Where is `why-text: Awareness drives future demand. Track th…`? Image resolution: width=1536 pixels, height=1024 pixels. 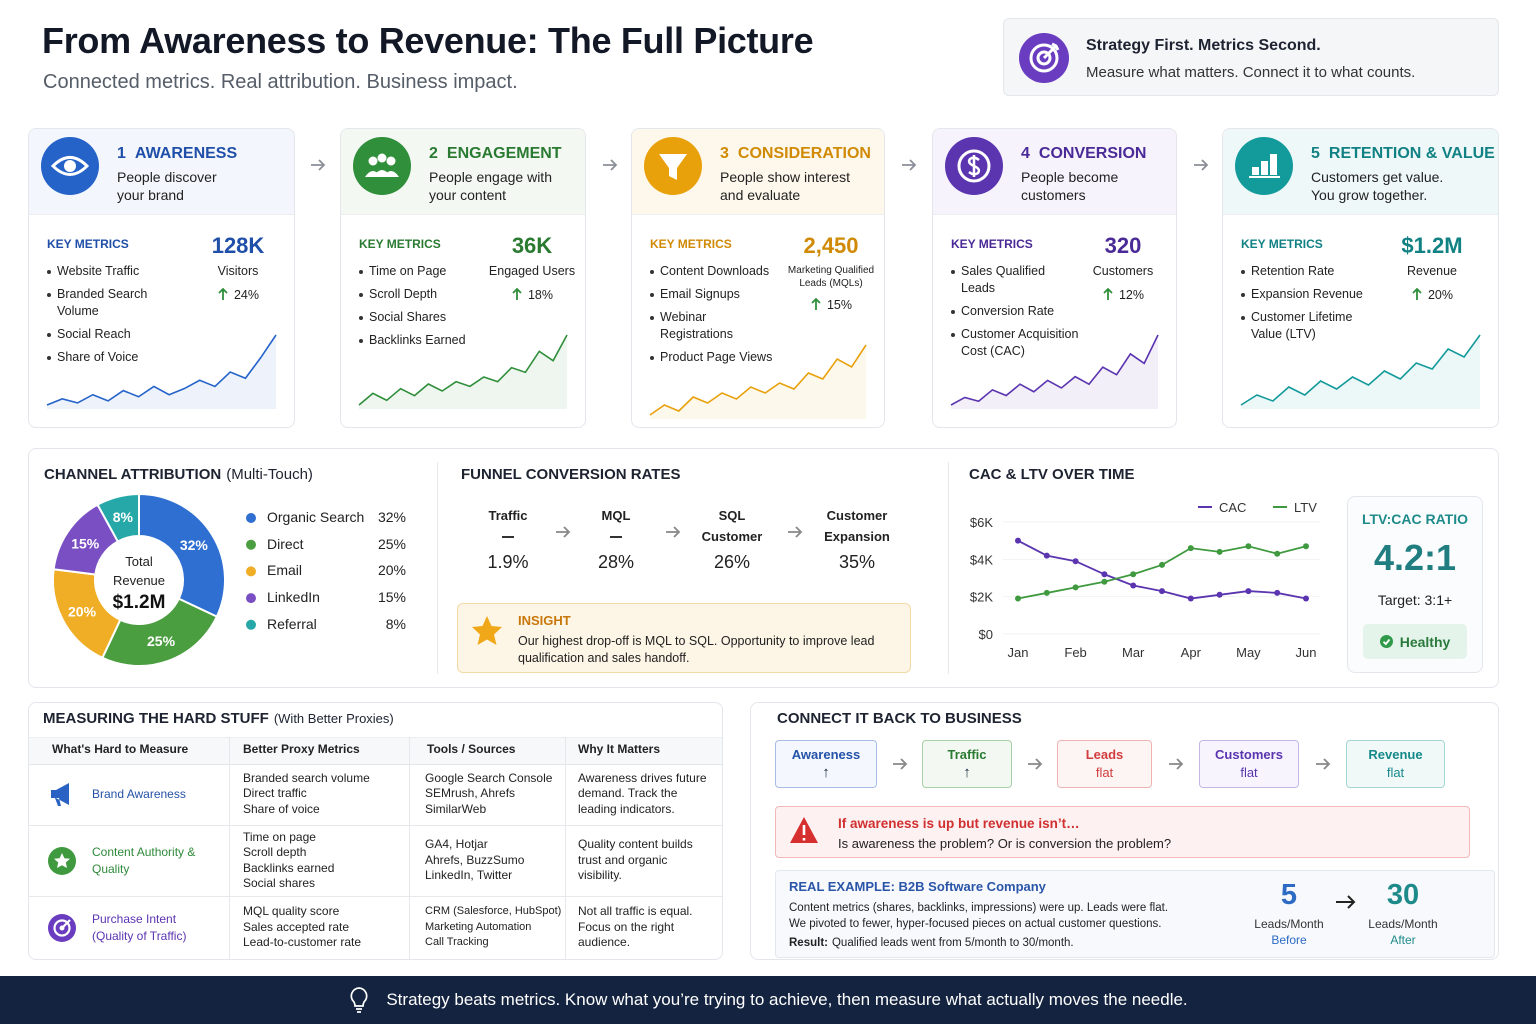 why-text: Awareness drives future demand. Track th… is located at coordinates (642, 793).